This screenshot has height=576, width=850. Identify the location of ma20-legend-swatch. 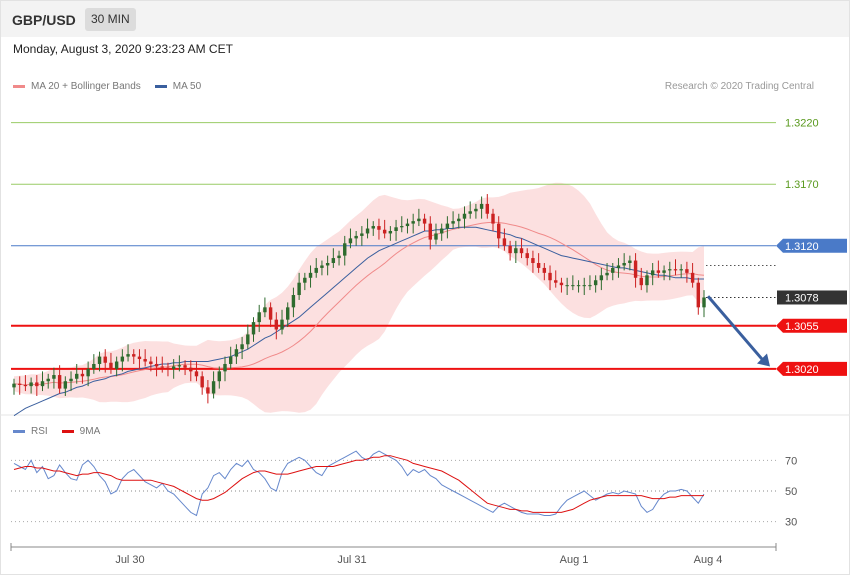
(19, 86).